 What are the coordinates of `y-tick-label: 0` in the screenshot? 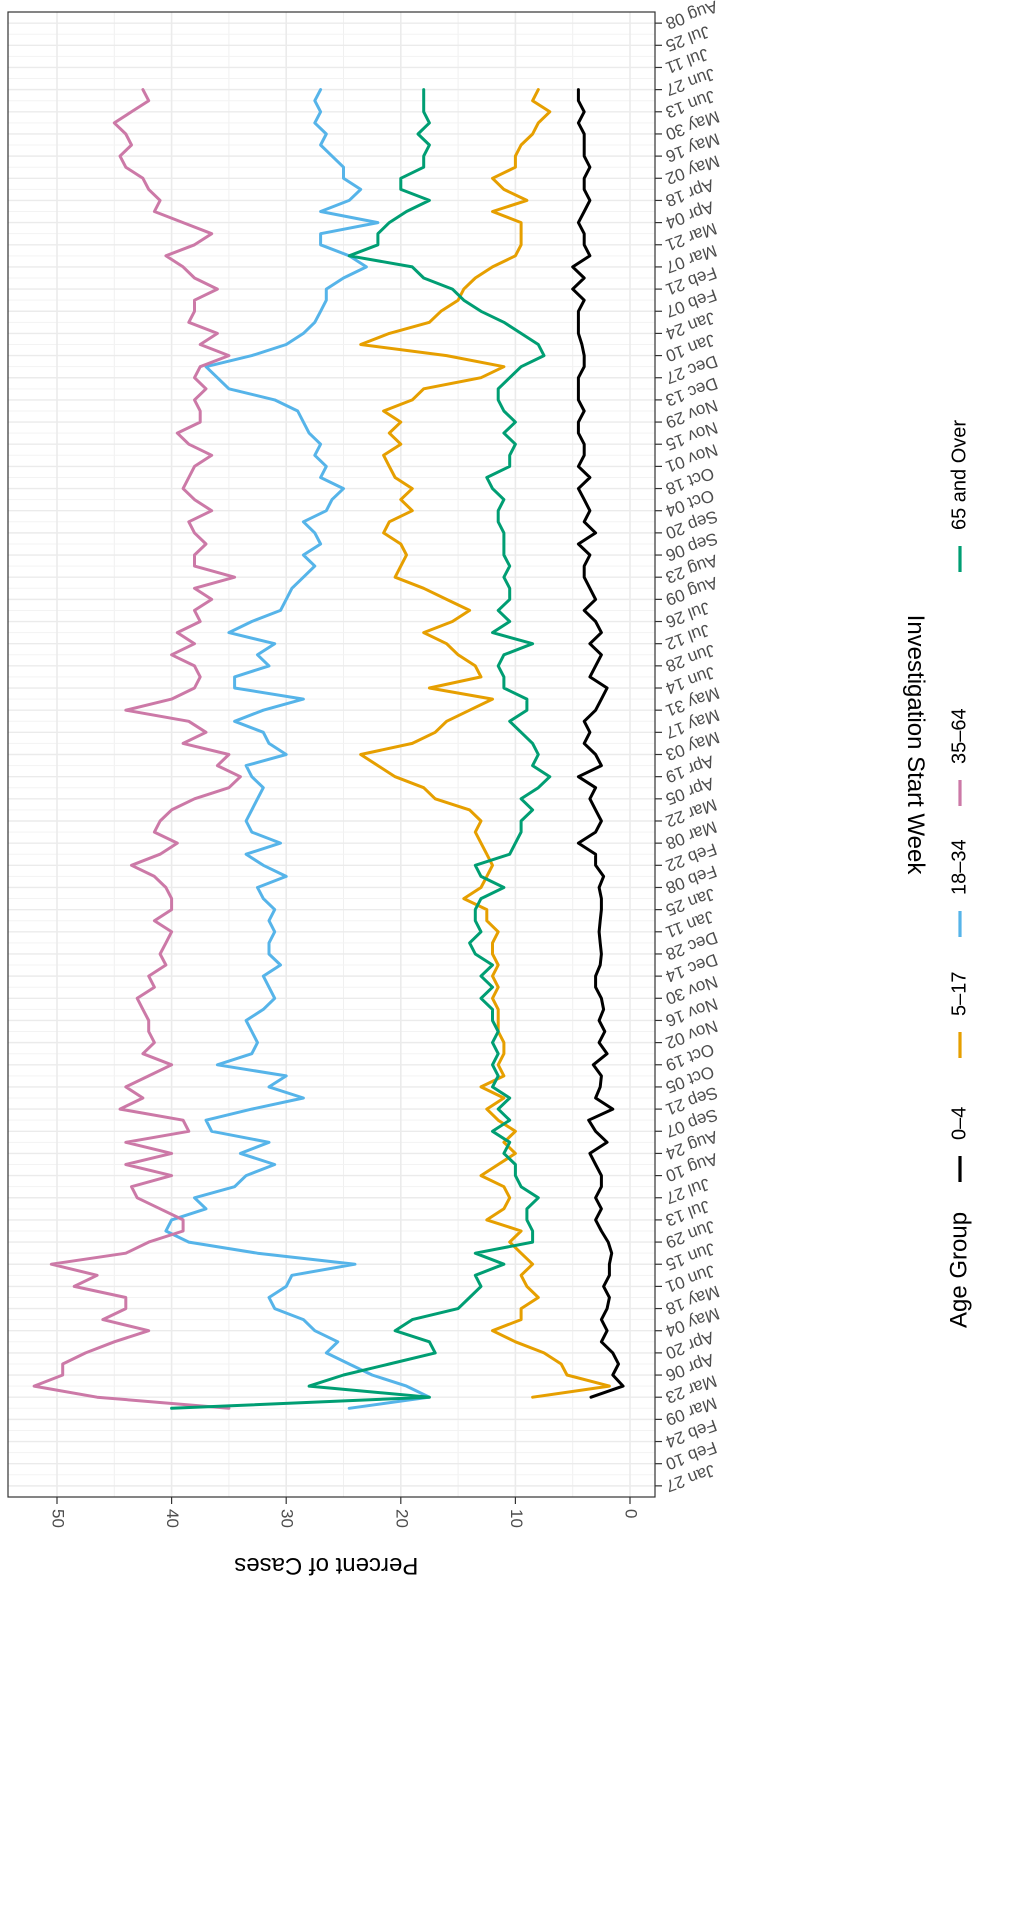 It's located at (631, 1513).